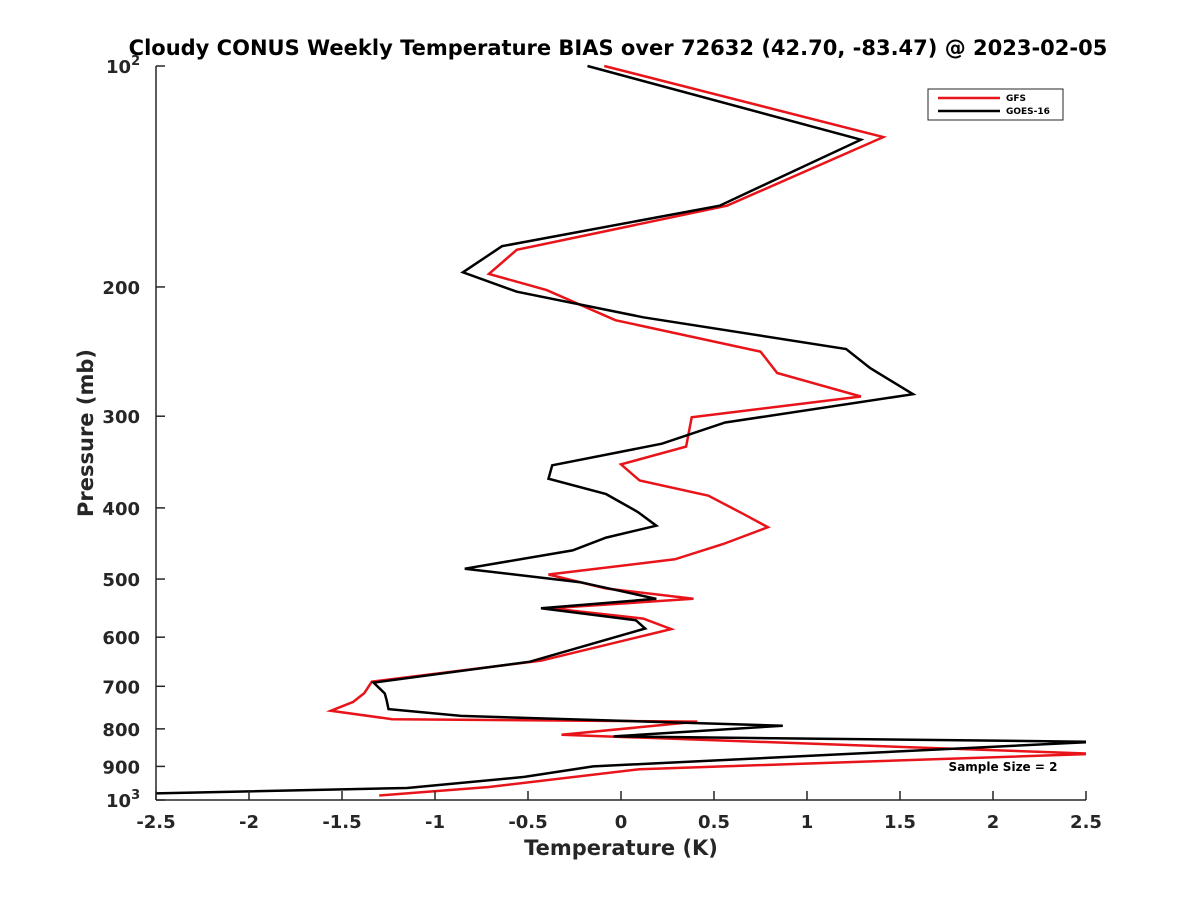  I want to click on x-tick-label: -1, so click(435, 822).